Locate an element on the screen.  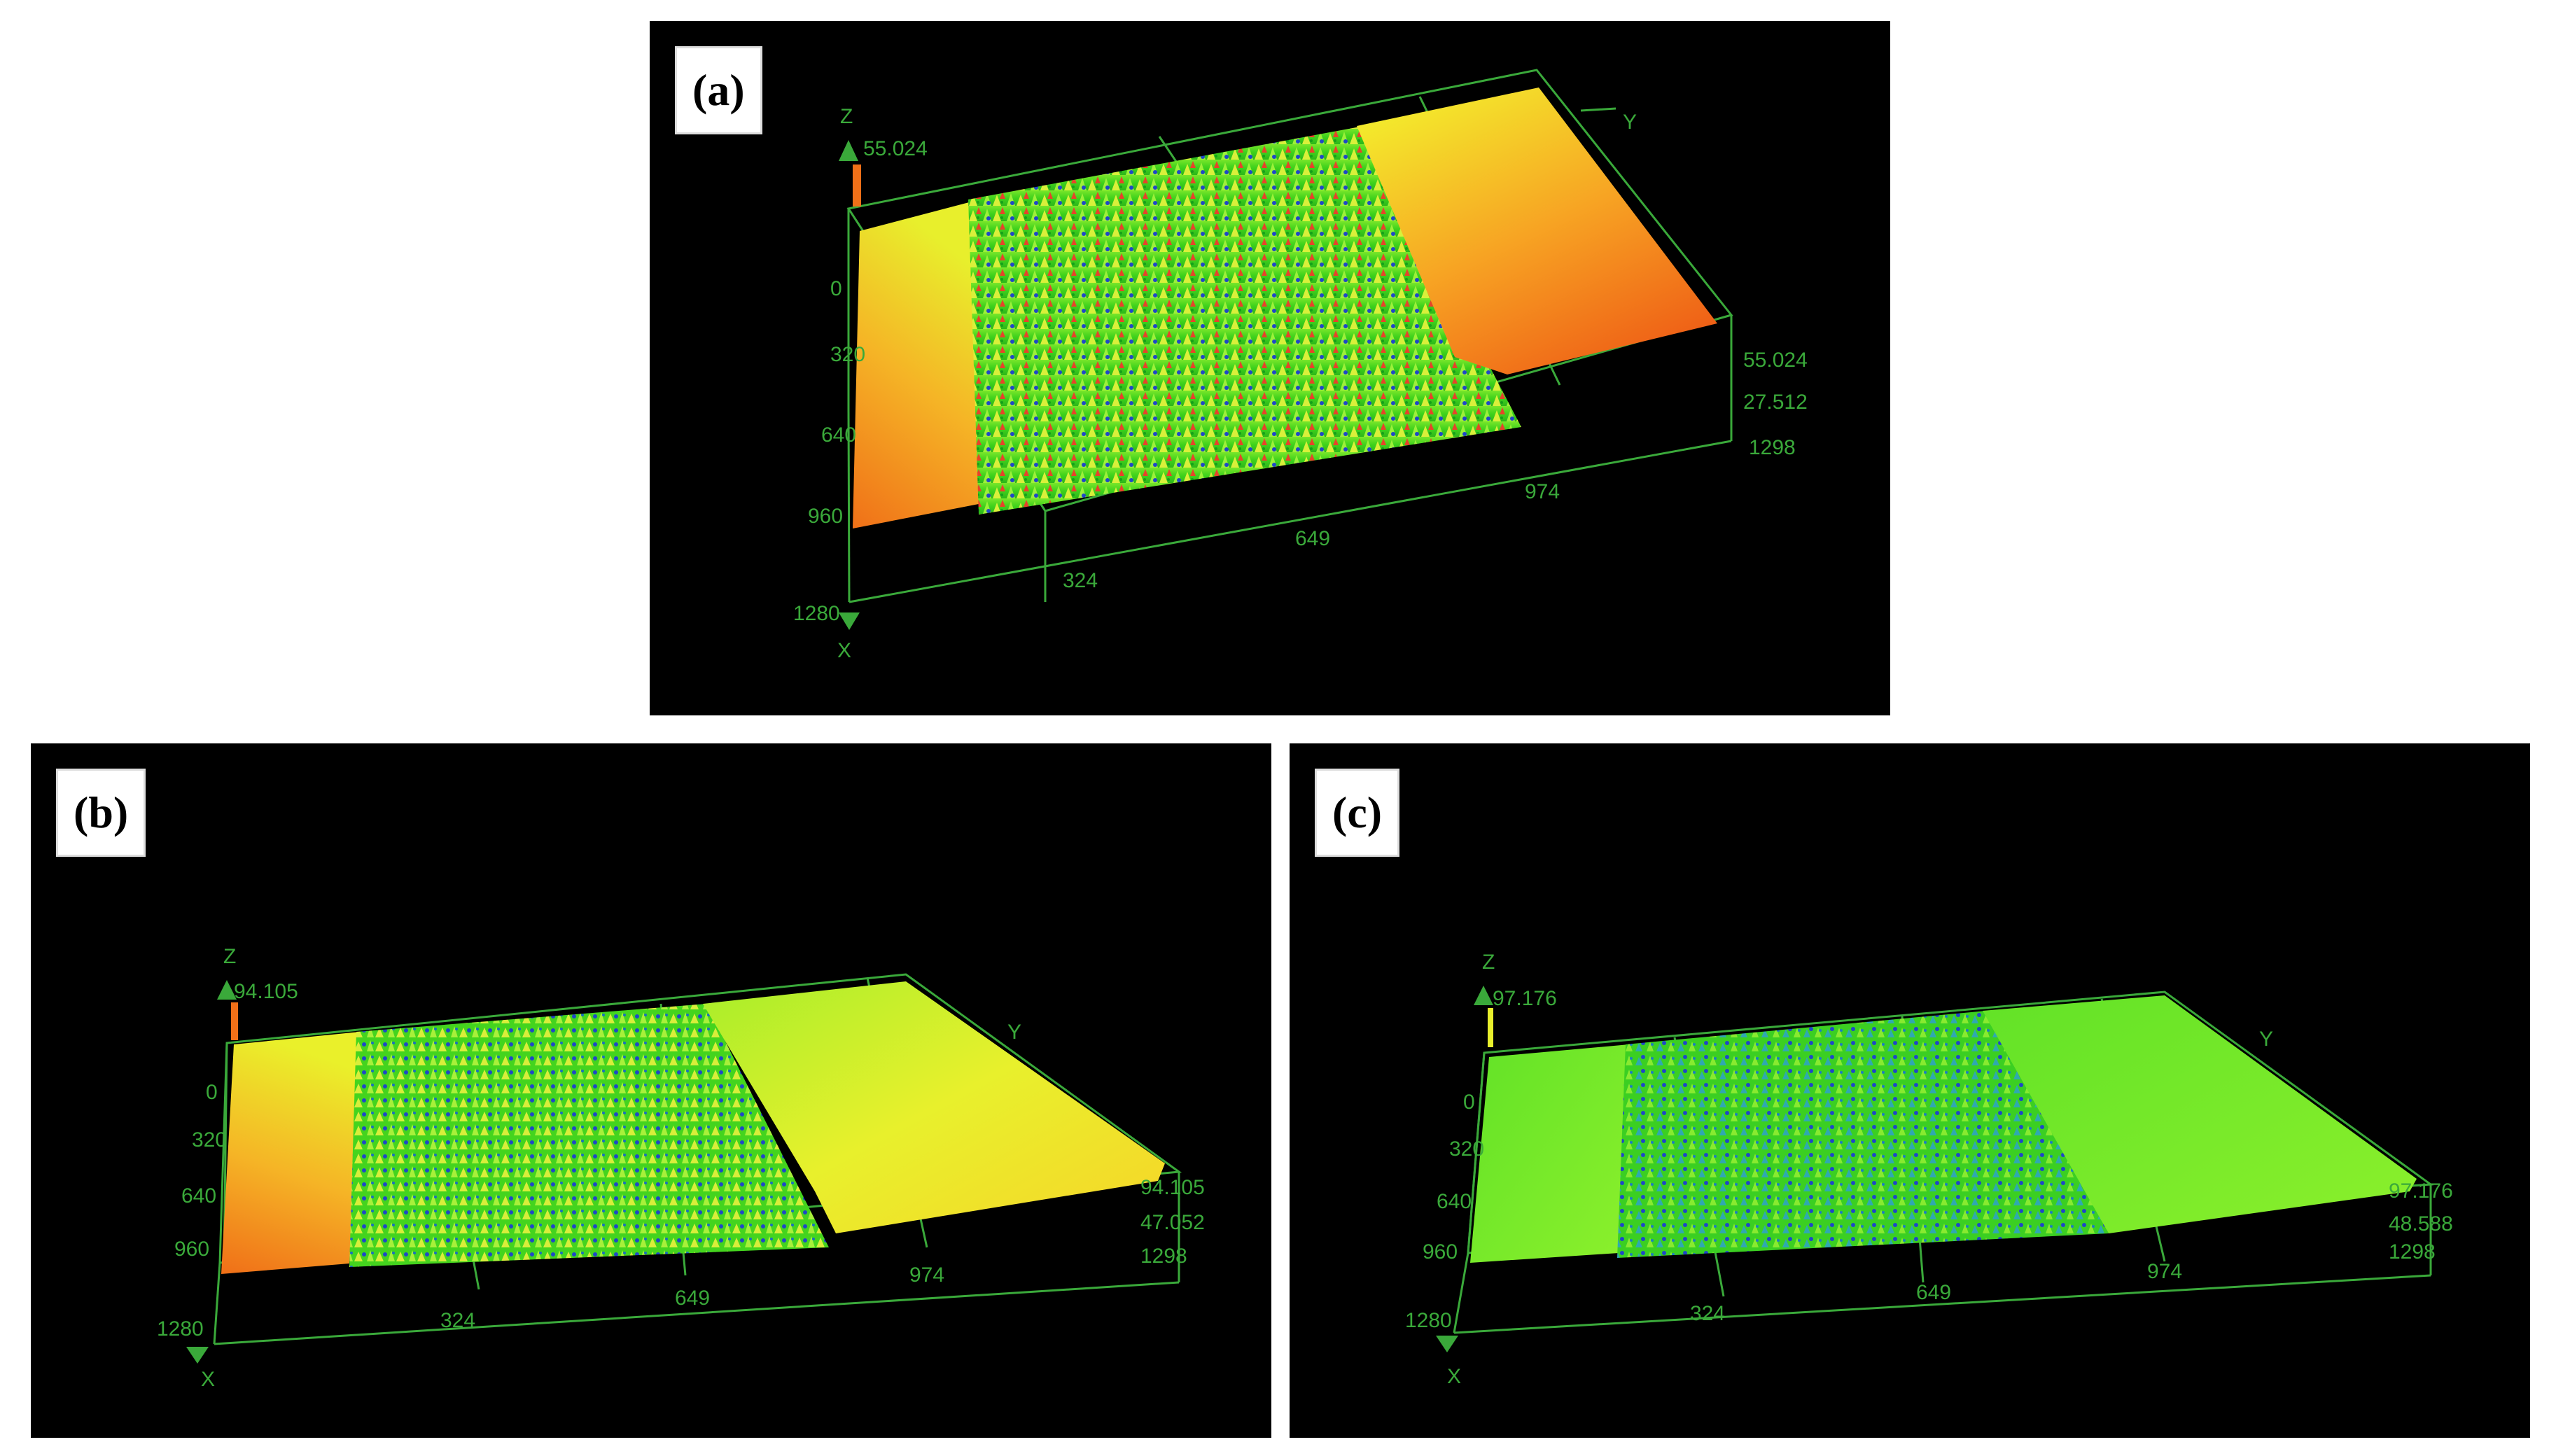
row-tick-c-1: 320 is located at coordinates (1467, 1149).